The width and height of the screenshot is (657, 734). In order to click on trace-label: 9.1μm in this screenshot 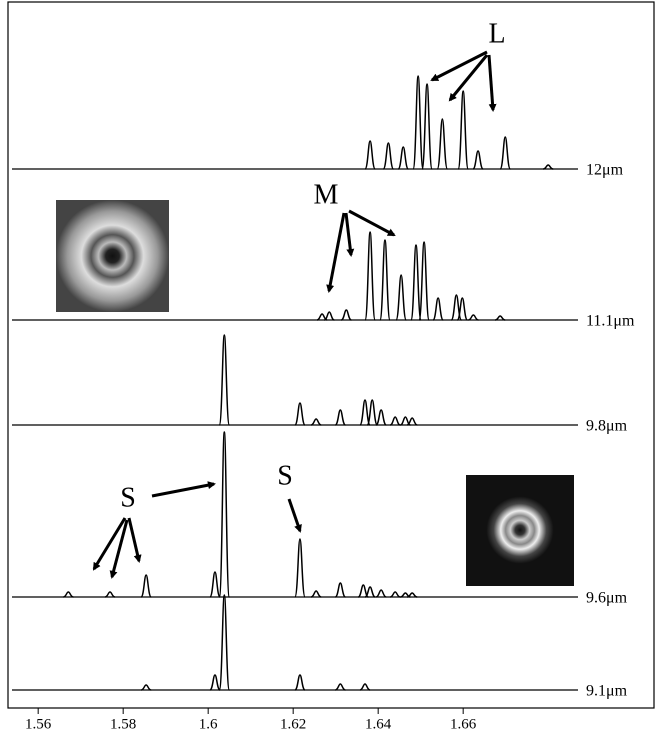, I will do `click(607, 691)`.